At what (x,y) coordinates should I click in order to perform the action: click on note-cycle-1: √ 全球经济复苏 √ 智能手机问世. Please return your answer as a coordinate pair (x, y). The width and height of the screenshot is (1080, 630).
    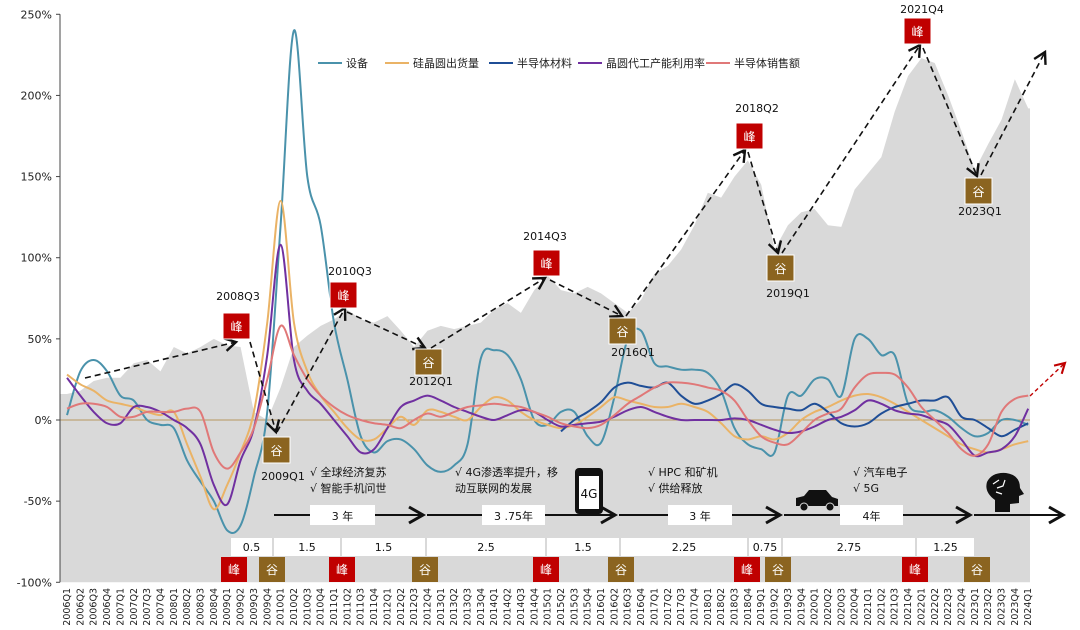
    Looking at the image, I should click on (348, 481).